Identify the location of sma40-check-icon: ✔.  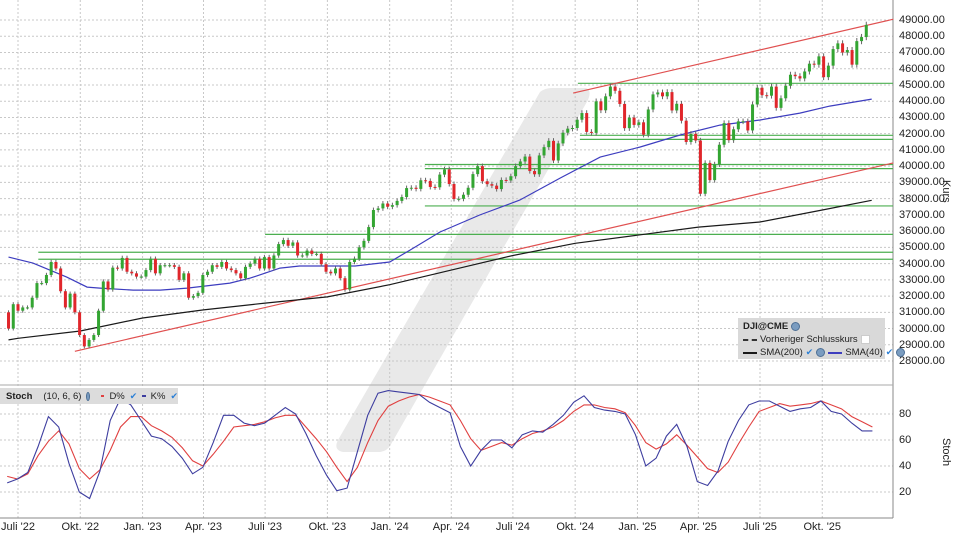
(889, 352).